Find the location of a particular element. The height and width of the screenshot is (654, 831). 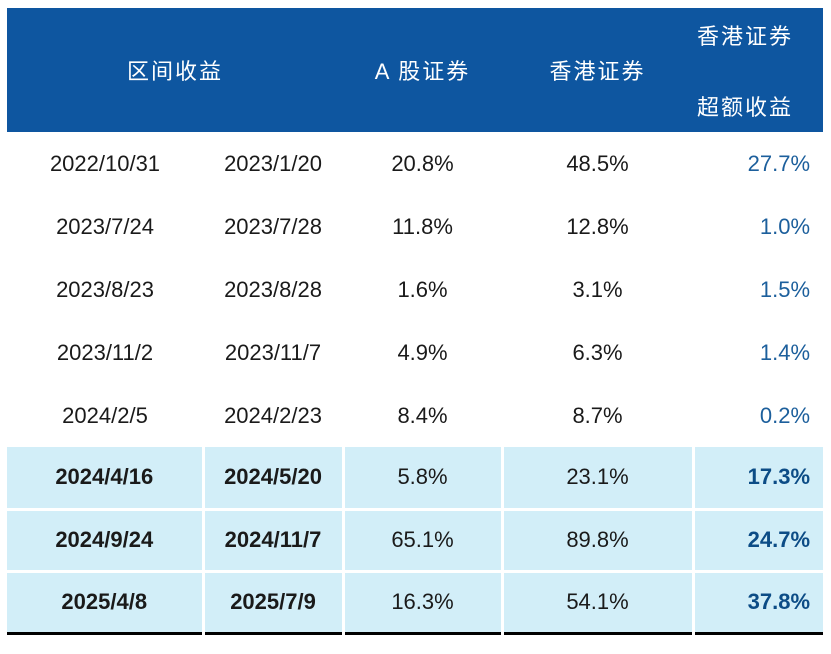

cell-a-share-return: 65.1% is located at coordinates (422, 539).